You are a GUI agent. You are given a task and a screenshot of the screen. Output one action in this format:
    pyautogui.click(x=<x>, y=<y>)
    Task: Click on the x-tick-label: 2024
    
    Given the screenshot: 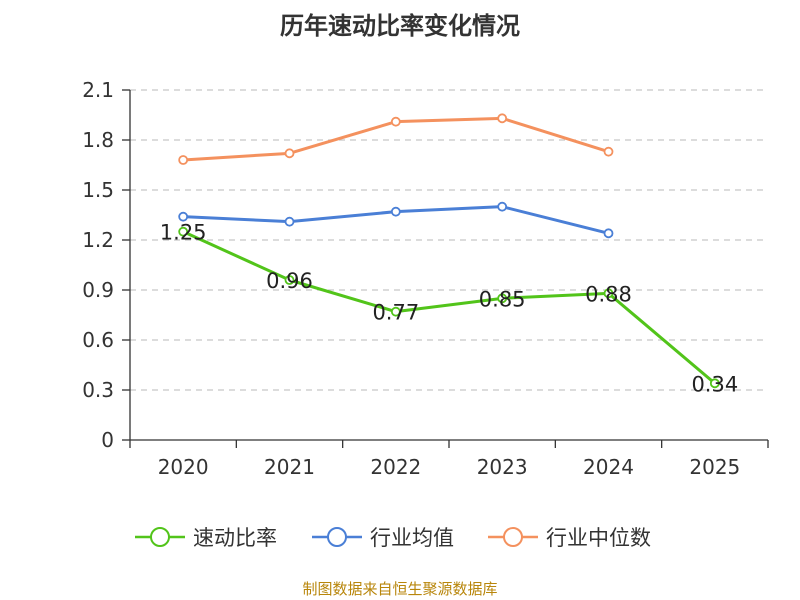 What is the action you would take?
    pyautogui.click(x=608, y=467)
    